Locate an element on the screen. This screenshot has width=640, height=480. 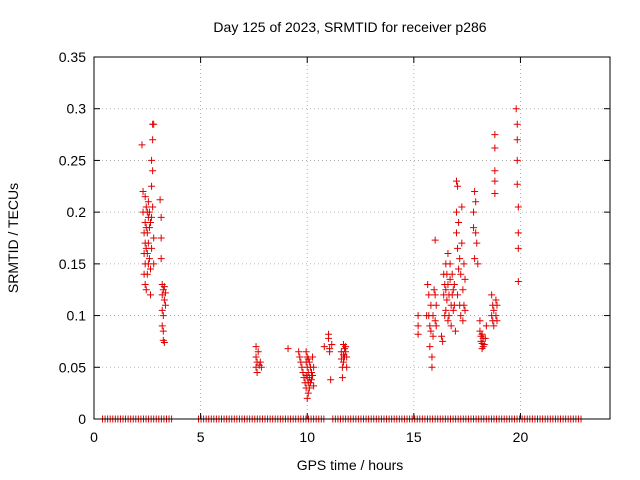
x-tick-label: 0 is located at coordinates (94, 437).